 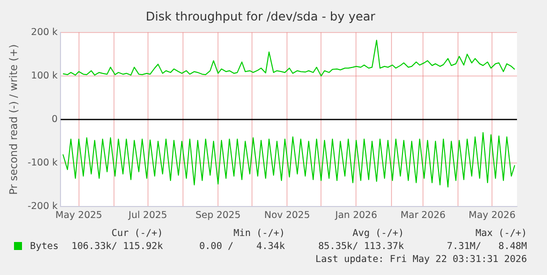 I want to click on text: 0.00 / 4.34k, so click(x=242, y=247).